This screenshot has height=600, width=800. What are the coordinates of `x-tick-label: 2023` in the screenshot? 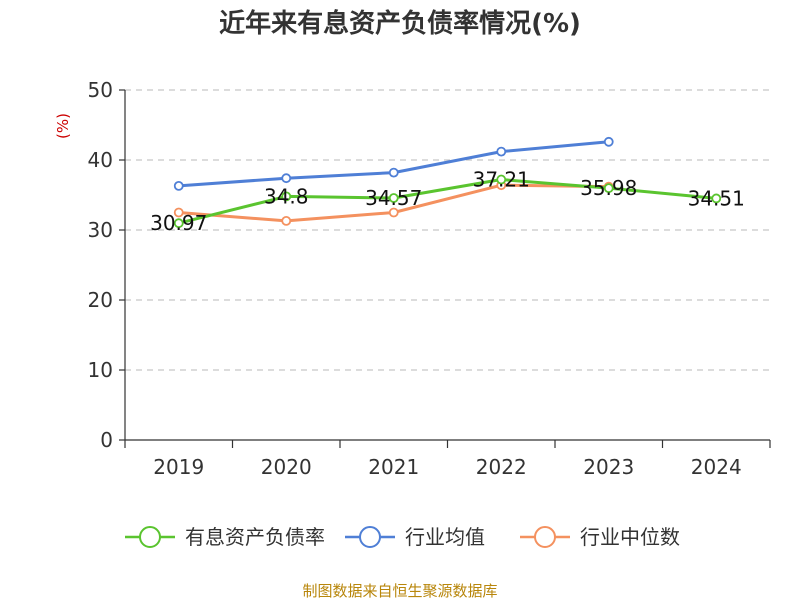 It's located at (608, 467).